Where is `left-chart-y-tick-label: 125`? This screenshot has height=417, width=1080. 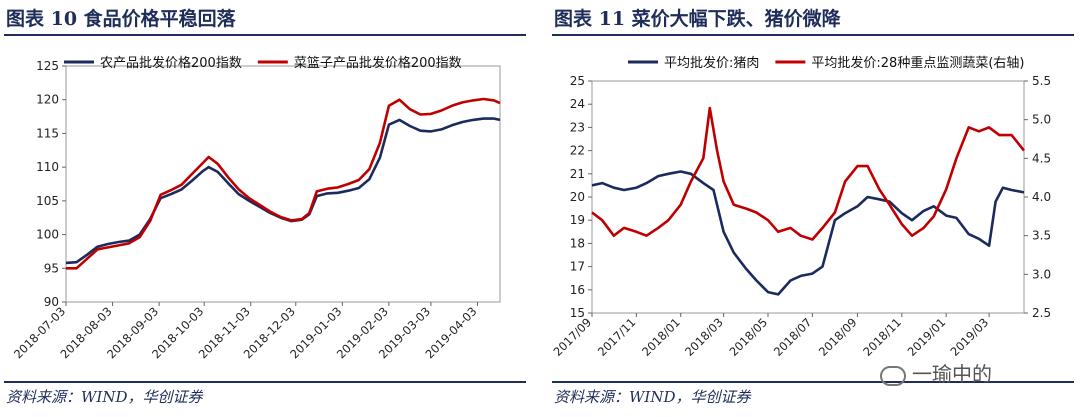
left-chart-y-tick-label: 125 is located at coordinates (47, 66).